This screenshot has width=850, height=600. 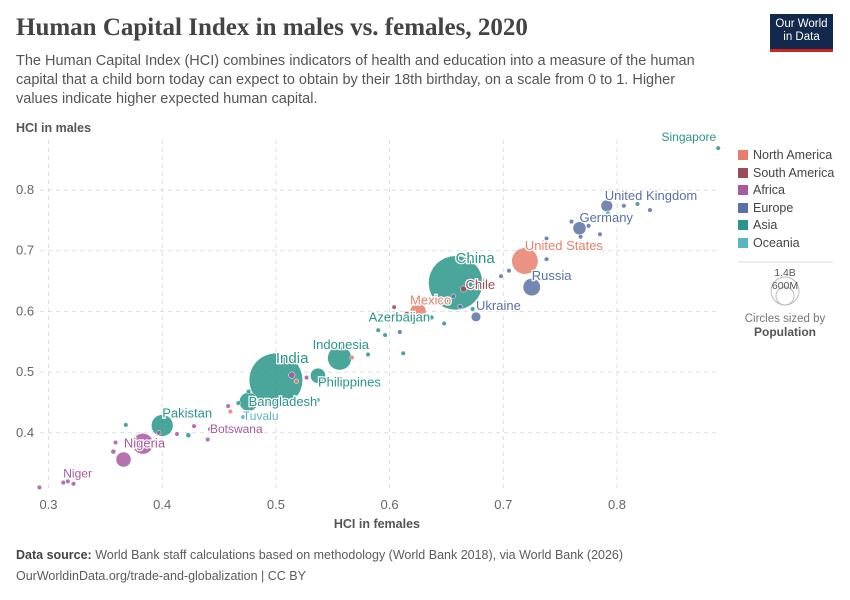 I want to click on point-label: Niger, so click(x=77, y=474).